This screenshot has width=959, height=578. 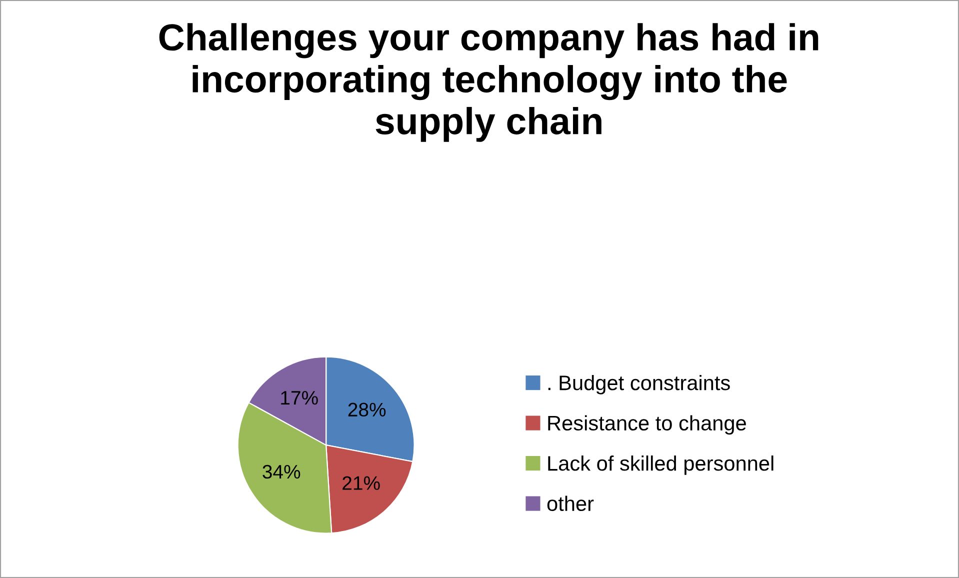 I want to click on data-label: 28%, so click(x=367, y=409).